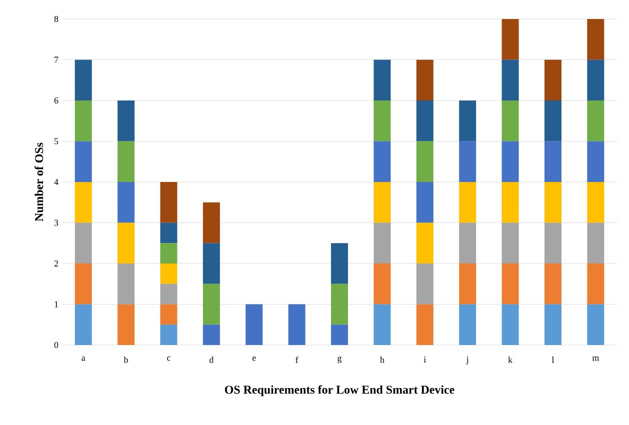  Describe the element at coordinates (56, 182) in the screenshot. I see `y-tick-label: 4` at that location.